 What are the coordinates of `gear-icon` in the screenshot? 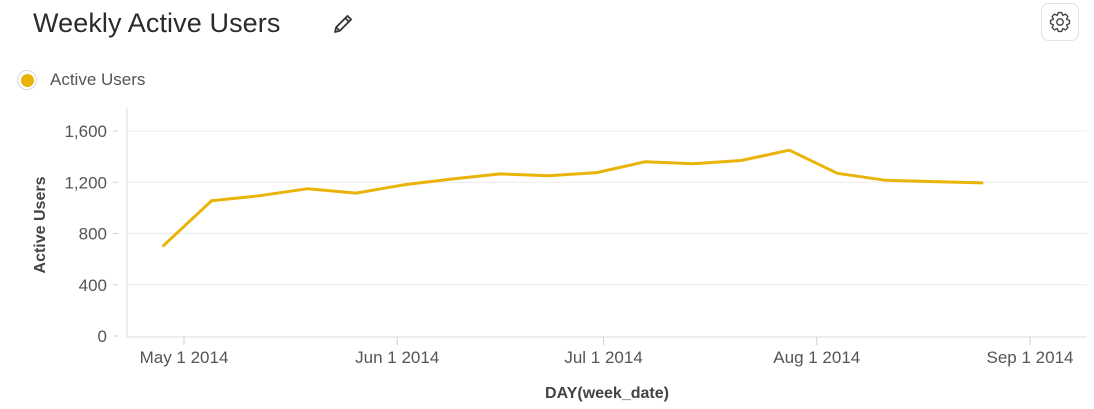 It's located at (1060, 22).